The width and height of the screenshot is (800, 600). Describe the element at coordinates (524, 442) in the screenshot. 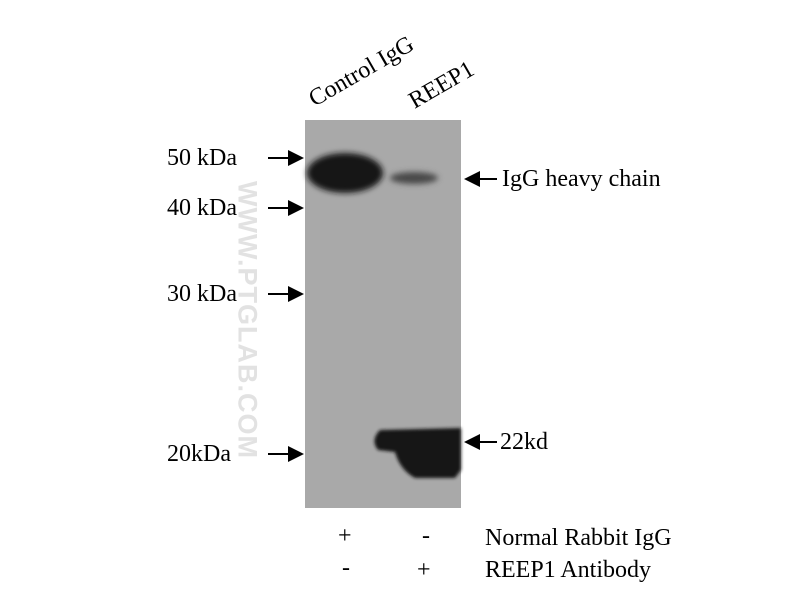

I see `band-label-22kd: 22kd` at that location.